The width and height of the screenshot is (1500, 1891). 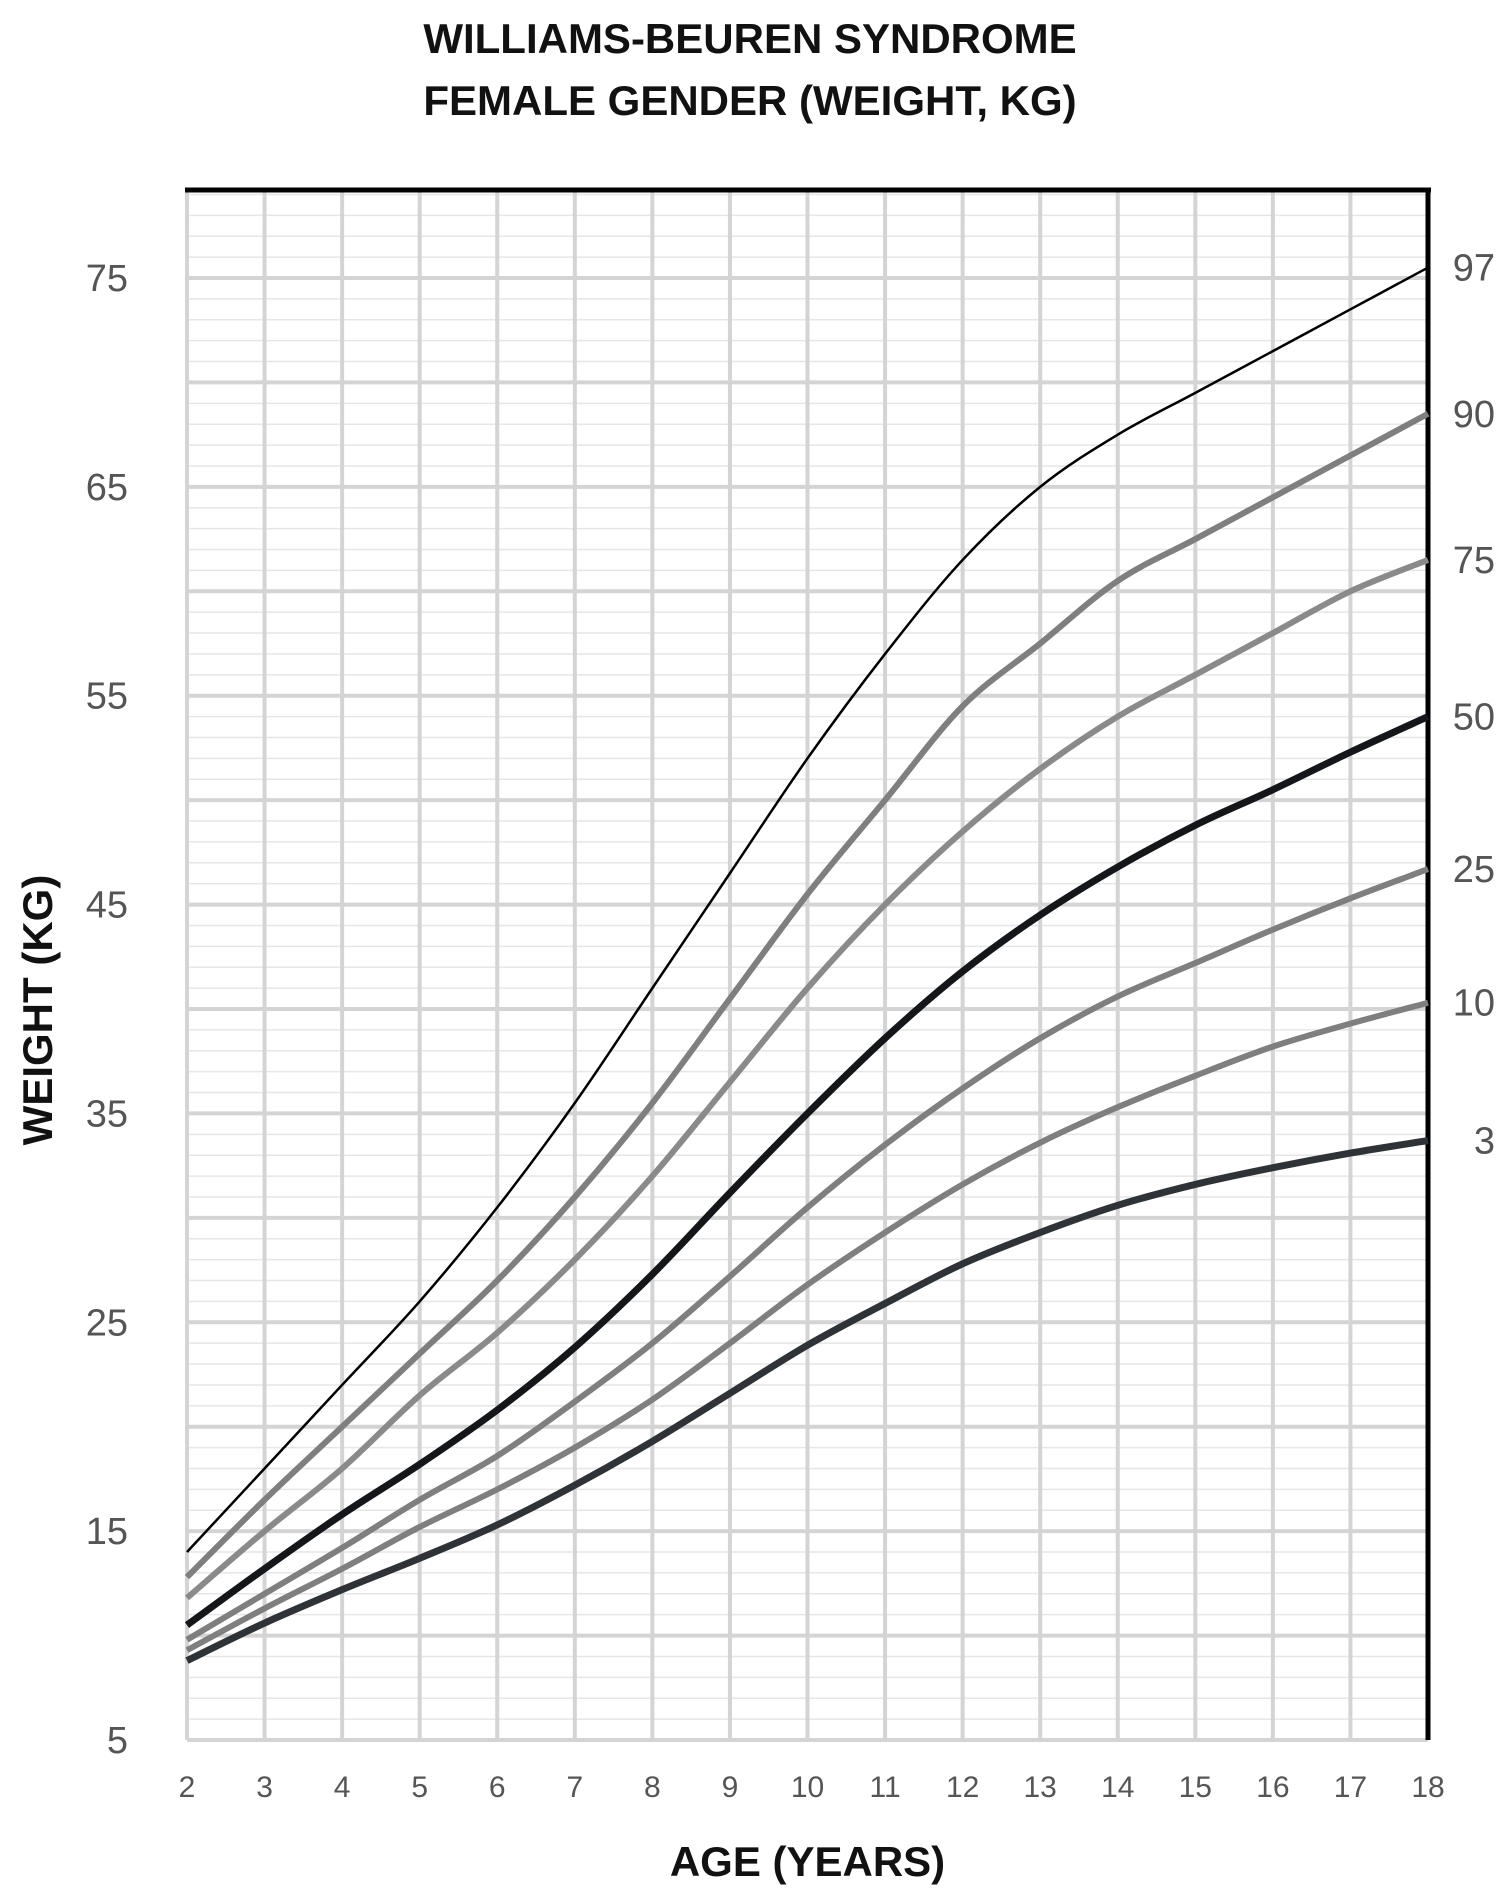 What do you see at coordinates (1350, 1787) in the screenshot?
I see `x-tick-label: 17` at bounding box center [1350, 1787].